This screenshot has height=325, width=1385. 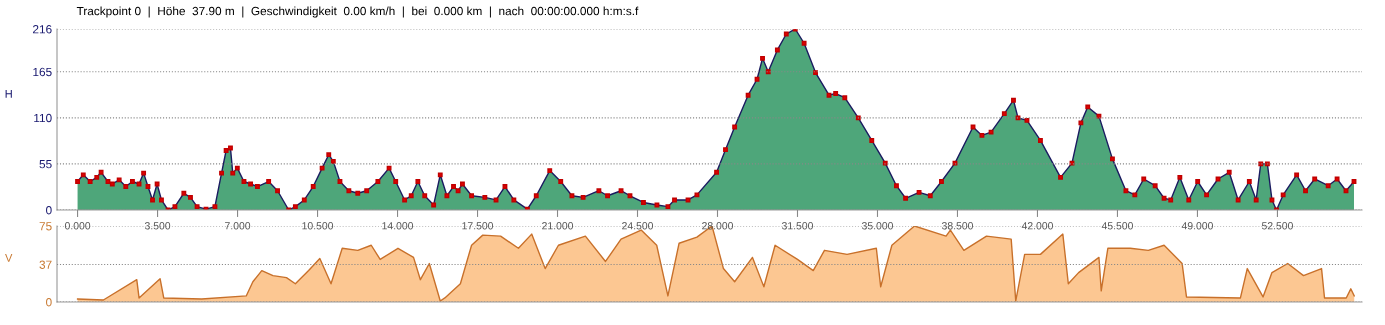 What do you see at coordinates (42, 29) in the screenshot?
I see `y-tick-label: 216` at bounding box center [42, 29].